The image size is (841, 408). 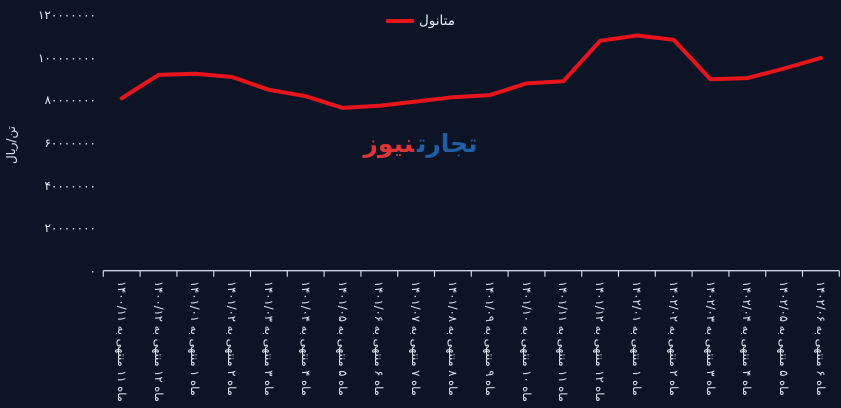 I want to click on legend-line-marker, so click(x=400, y=21).